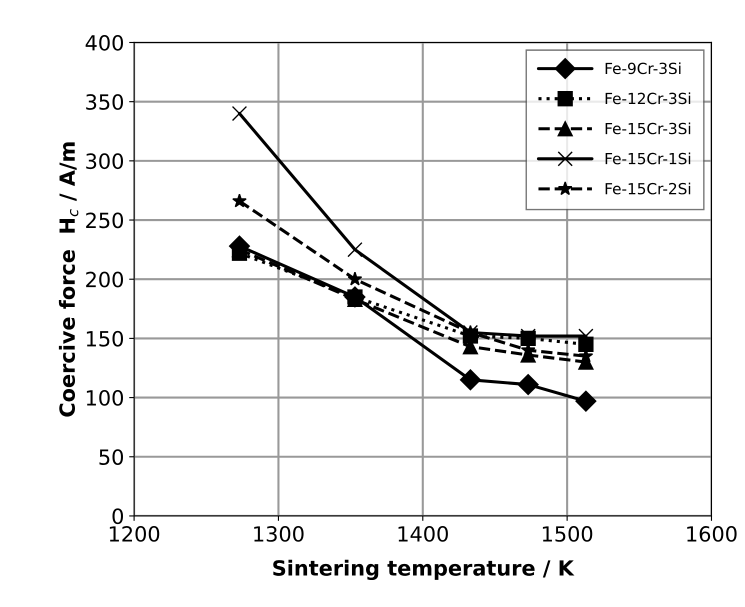 Image resolution: width=745 pixels, height=607 pixels. I want to click on y-tick-label: 50, so click(111, 457).